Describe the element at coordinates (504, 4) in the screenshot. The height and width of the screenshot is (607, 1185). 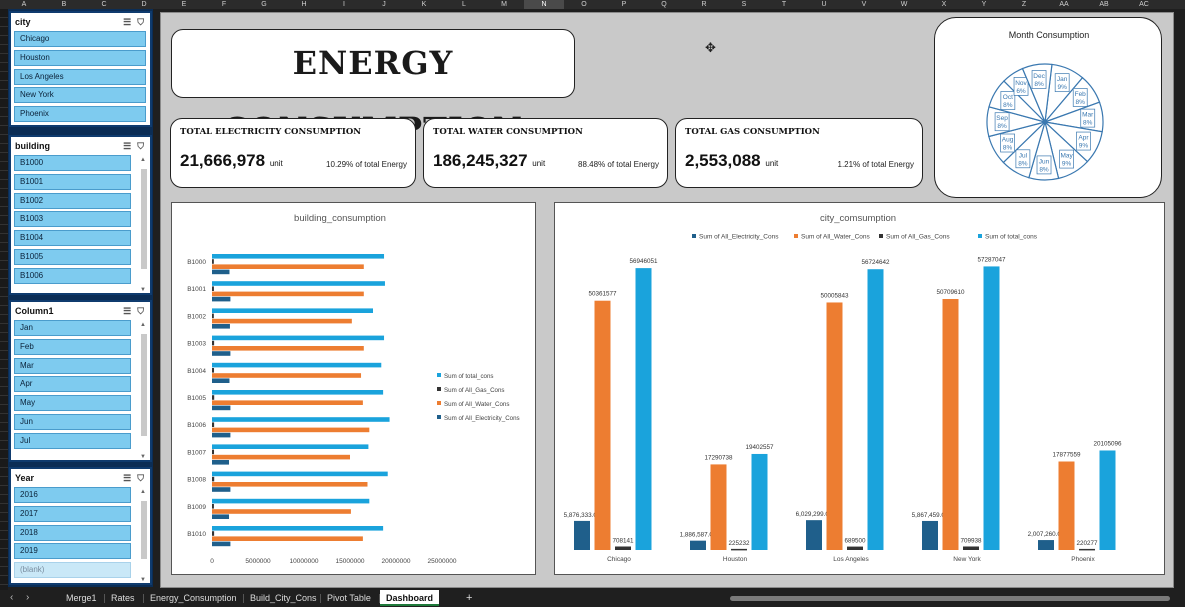
I see `column-header-cell: M` at that location.